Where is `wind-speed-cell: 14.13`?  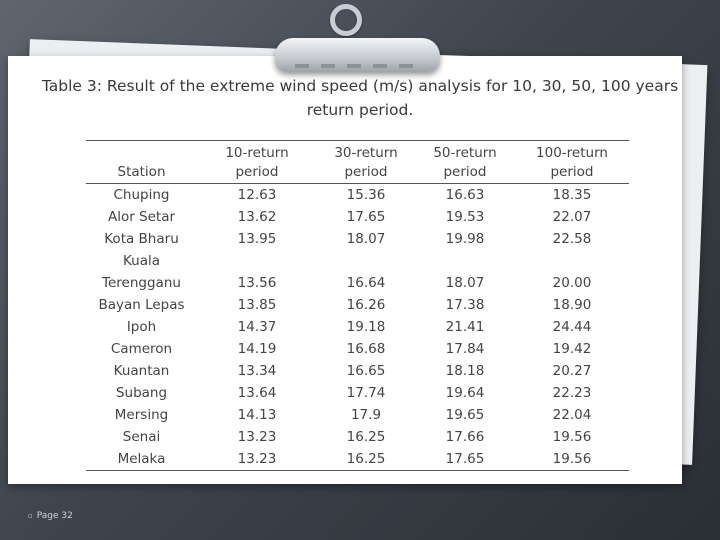 wind-speed-cell: 14.13 is located at coordinates (257, 415).